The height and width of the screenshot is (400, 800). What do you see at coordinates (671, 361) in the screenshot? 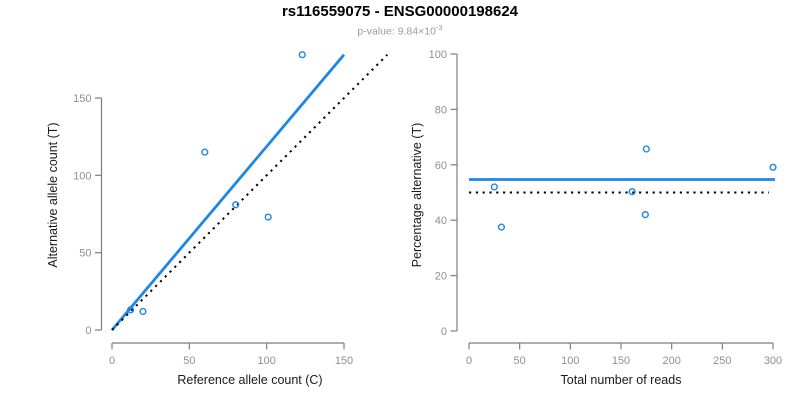
I see `x-tick-label: 200` at bounding box center [671, 361].